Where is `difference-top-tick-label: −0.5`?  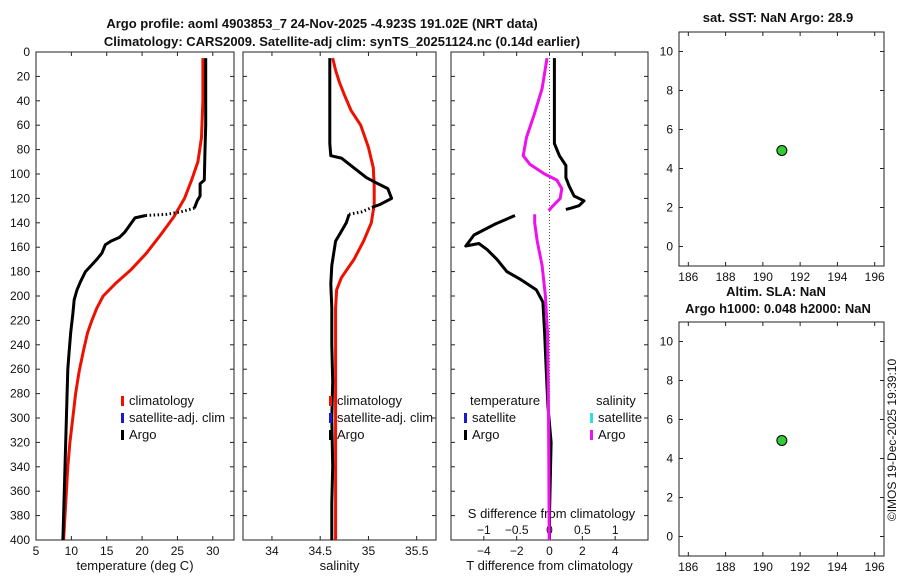
difference-top-tick-label: −0.5 is located at coordinates (517, 530).